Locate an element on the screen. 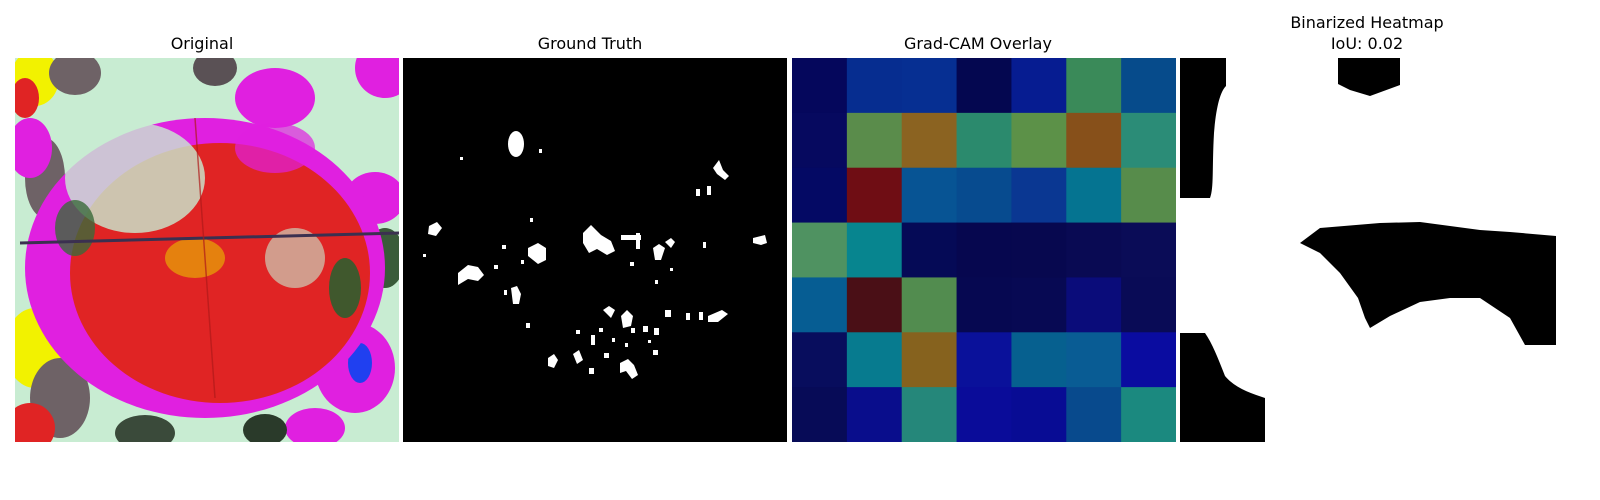 The height and width of the screenshot is (500, 1600). panel-subtitle-iou: IoU: 0.02 is located at coordinates (1367, 43).